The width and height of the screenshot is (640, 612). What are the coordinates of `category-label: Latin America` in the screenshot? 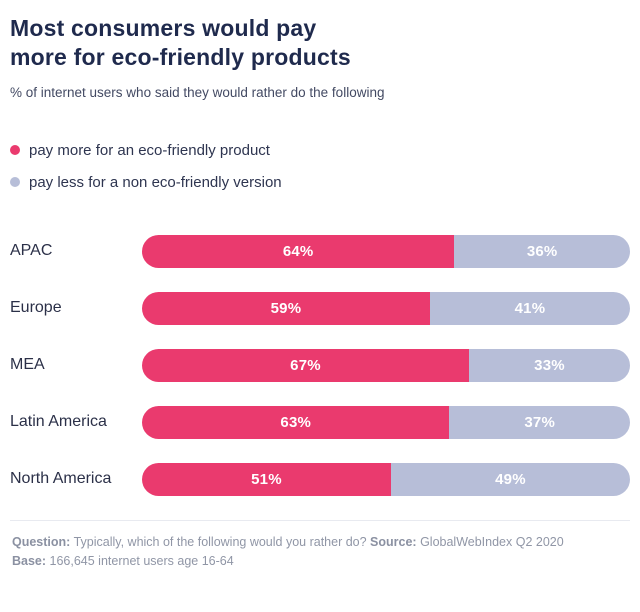 It's located at (58, 422).